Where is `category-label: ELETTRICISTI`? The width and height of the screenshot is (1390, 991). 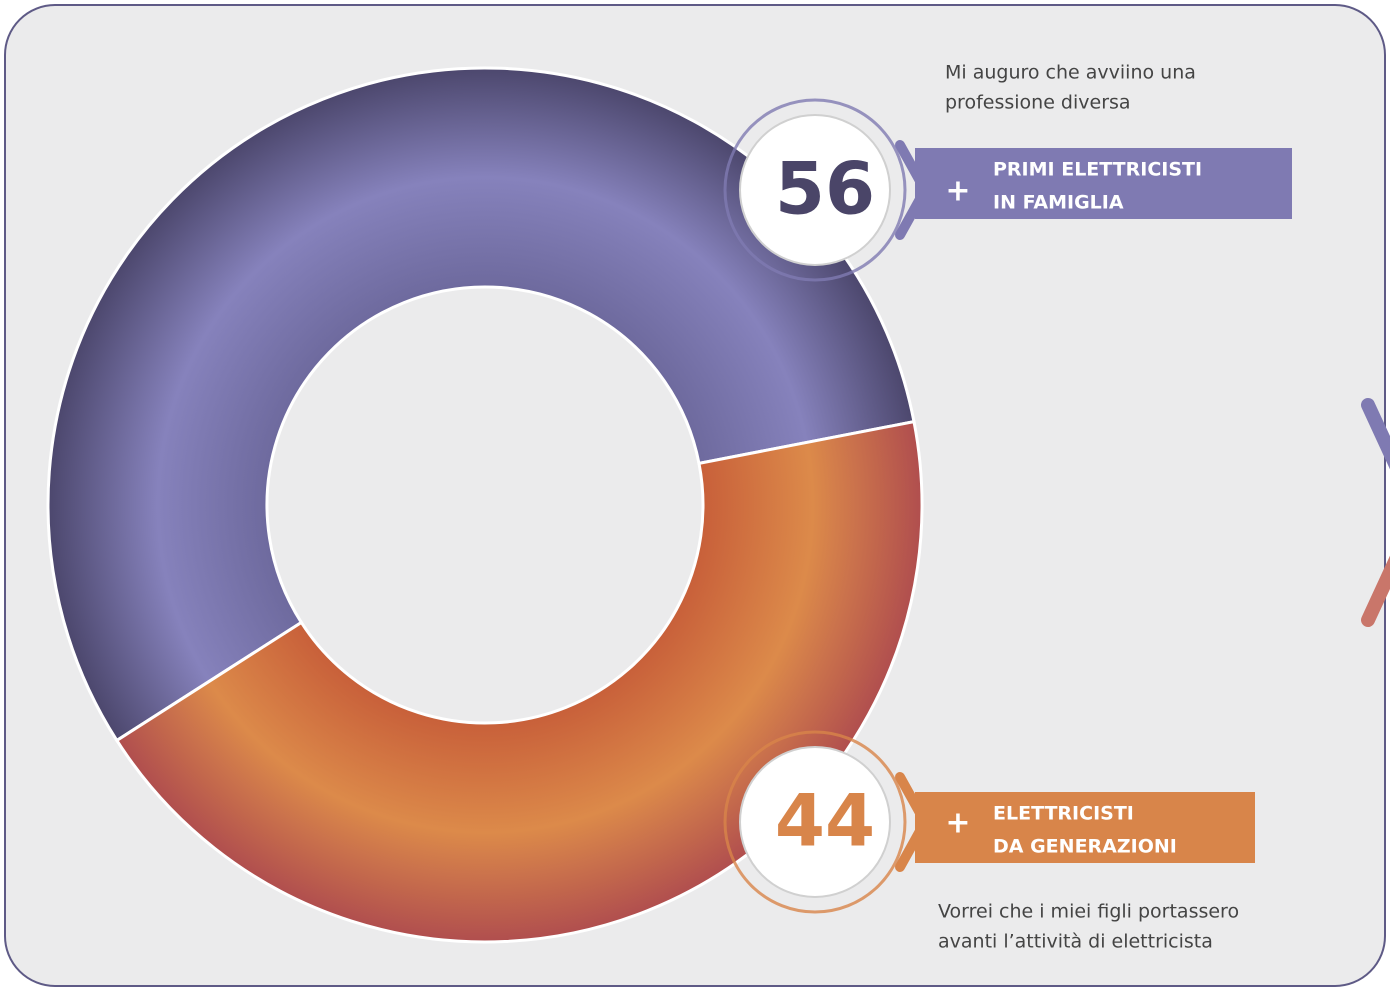 category-label: ELETTRICISTI is located at coordinates (1063, 814).